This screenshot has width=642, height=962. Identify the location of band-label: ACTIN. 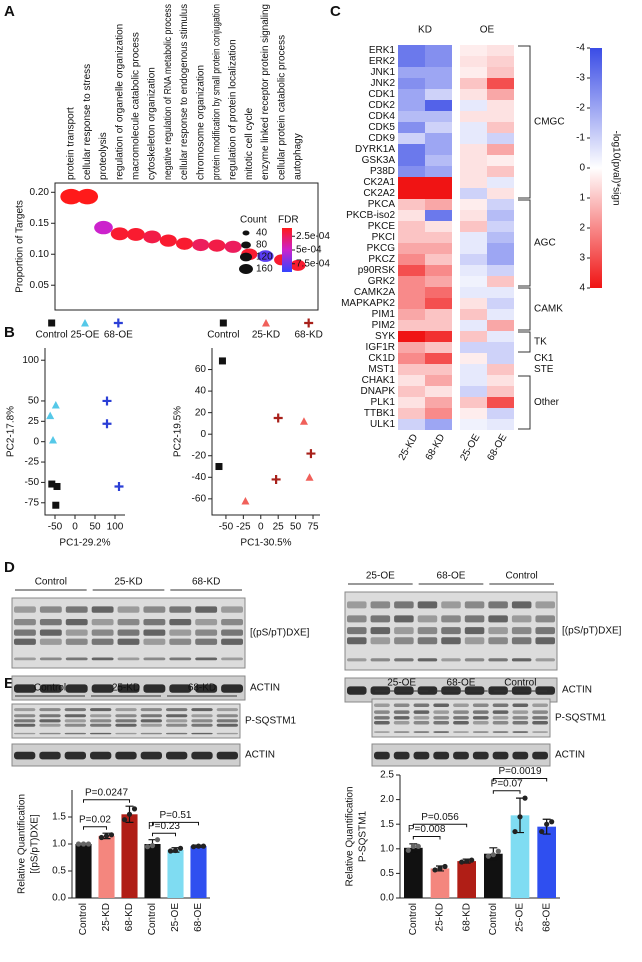
(265, 688).